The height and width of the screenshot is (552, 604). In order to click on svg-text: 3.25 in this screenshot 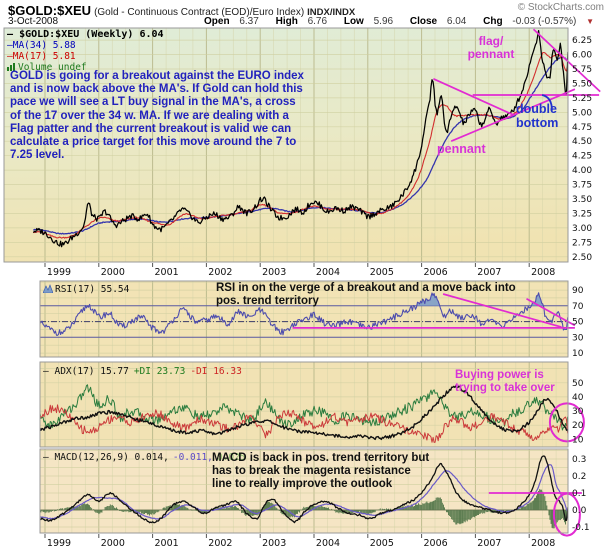, I will do `click(582, 215)`.